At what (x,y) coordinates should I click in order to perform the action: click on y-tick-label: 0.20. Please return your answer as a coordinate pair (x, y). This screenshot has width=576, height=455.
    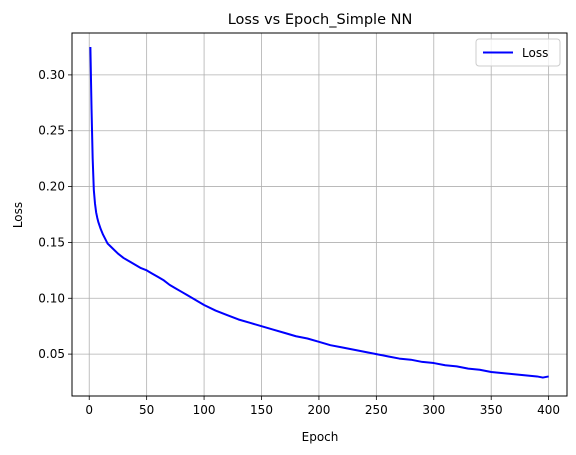
    Looking at the image, I should click on (51, 187).